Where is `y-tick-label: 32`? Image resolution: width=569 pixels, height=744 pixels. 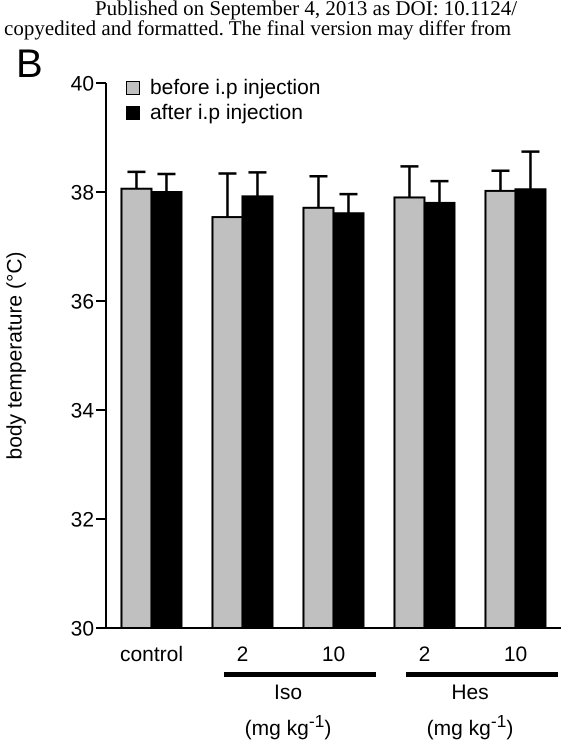 y-tick-label: 32 is located at coordinates (82, 520).